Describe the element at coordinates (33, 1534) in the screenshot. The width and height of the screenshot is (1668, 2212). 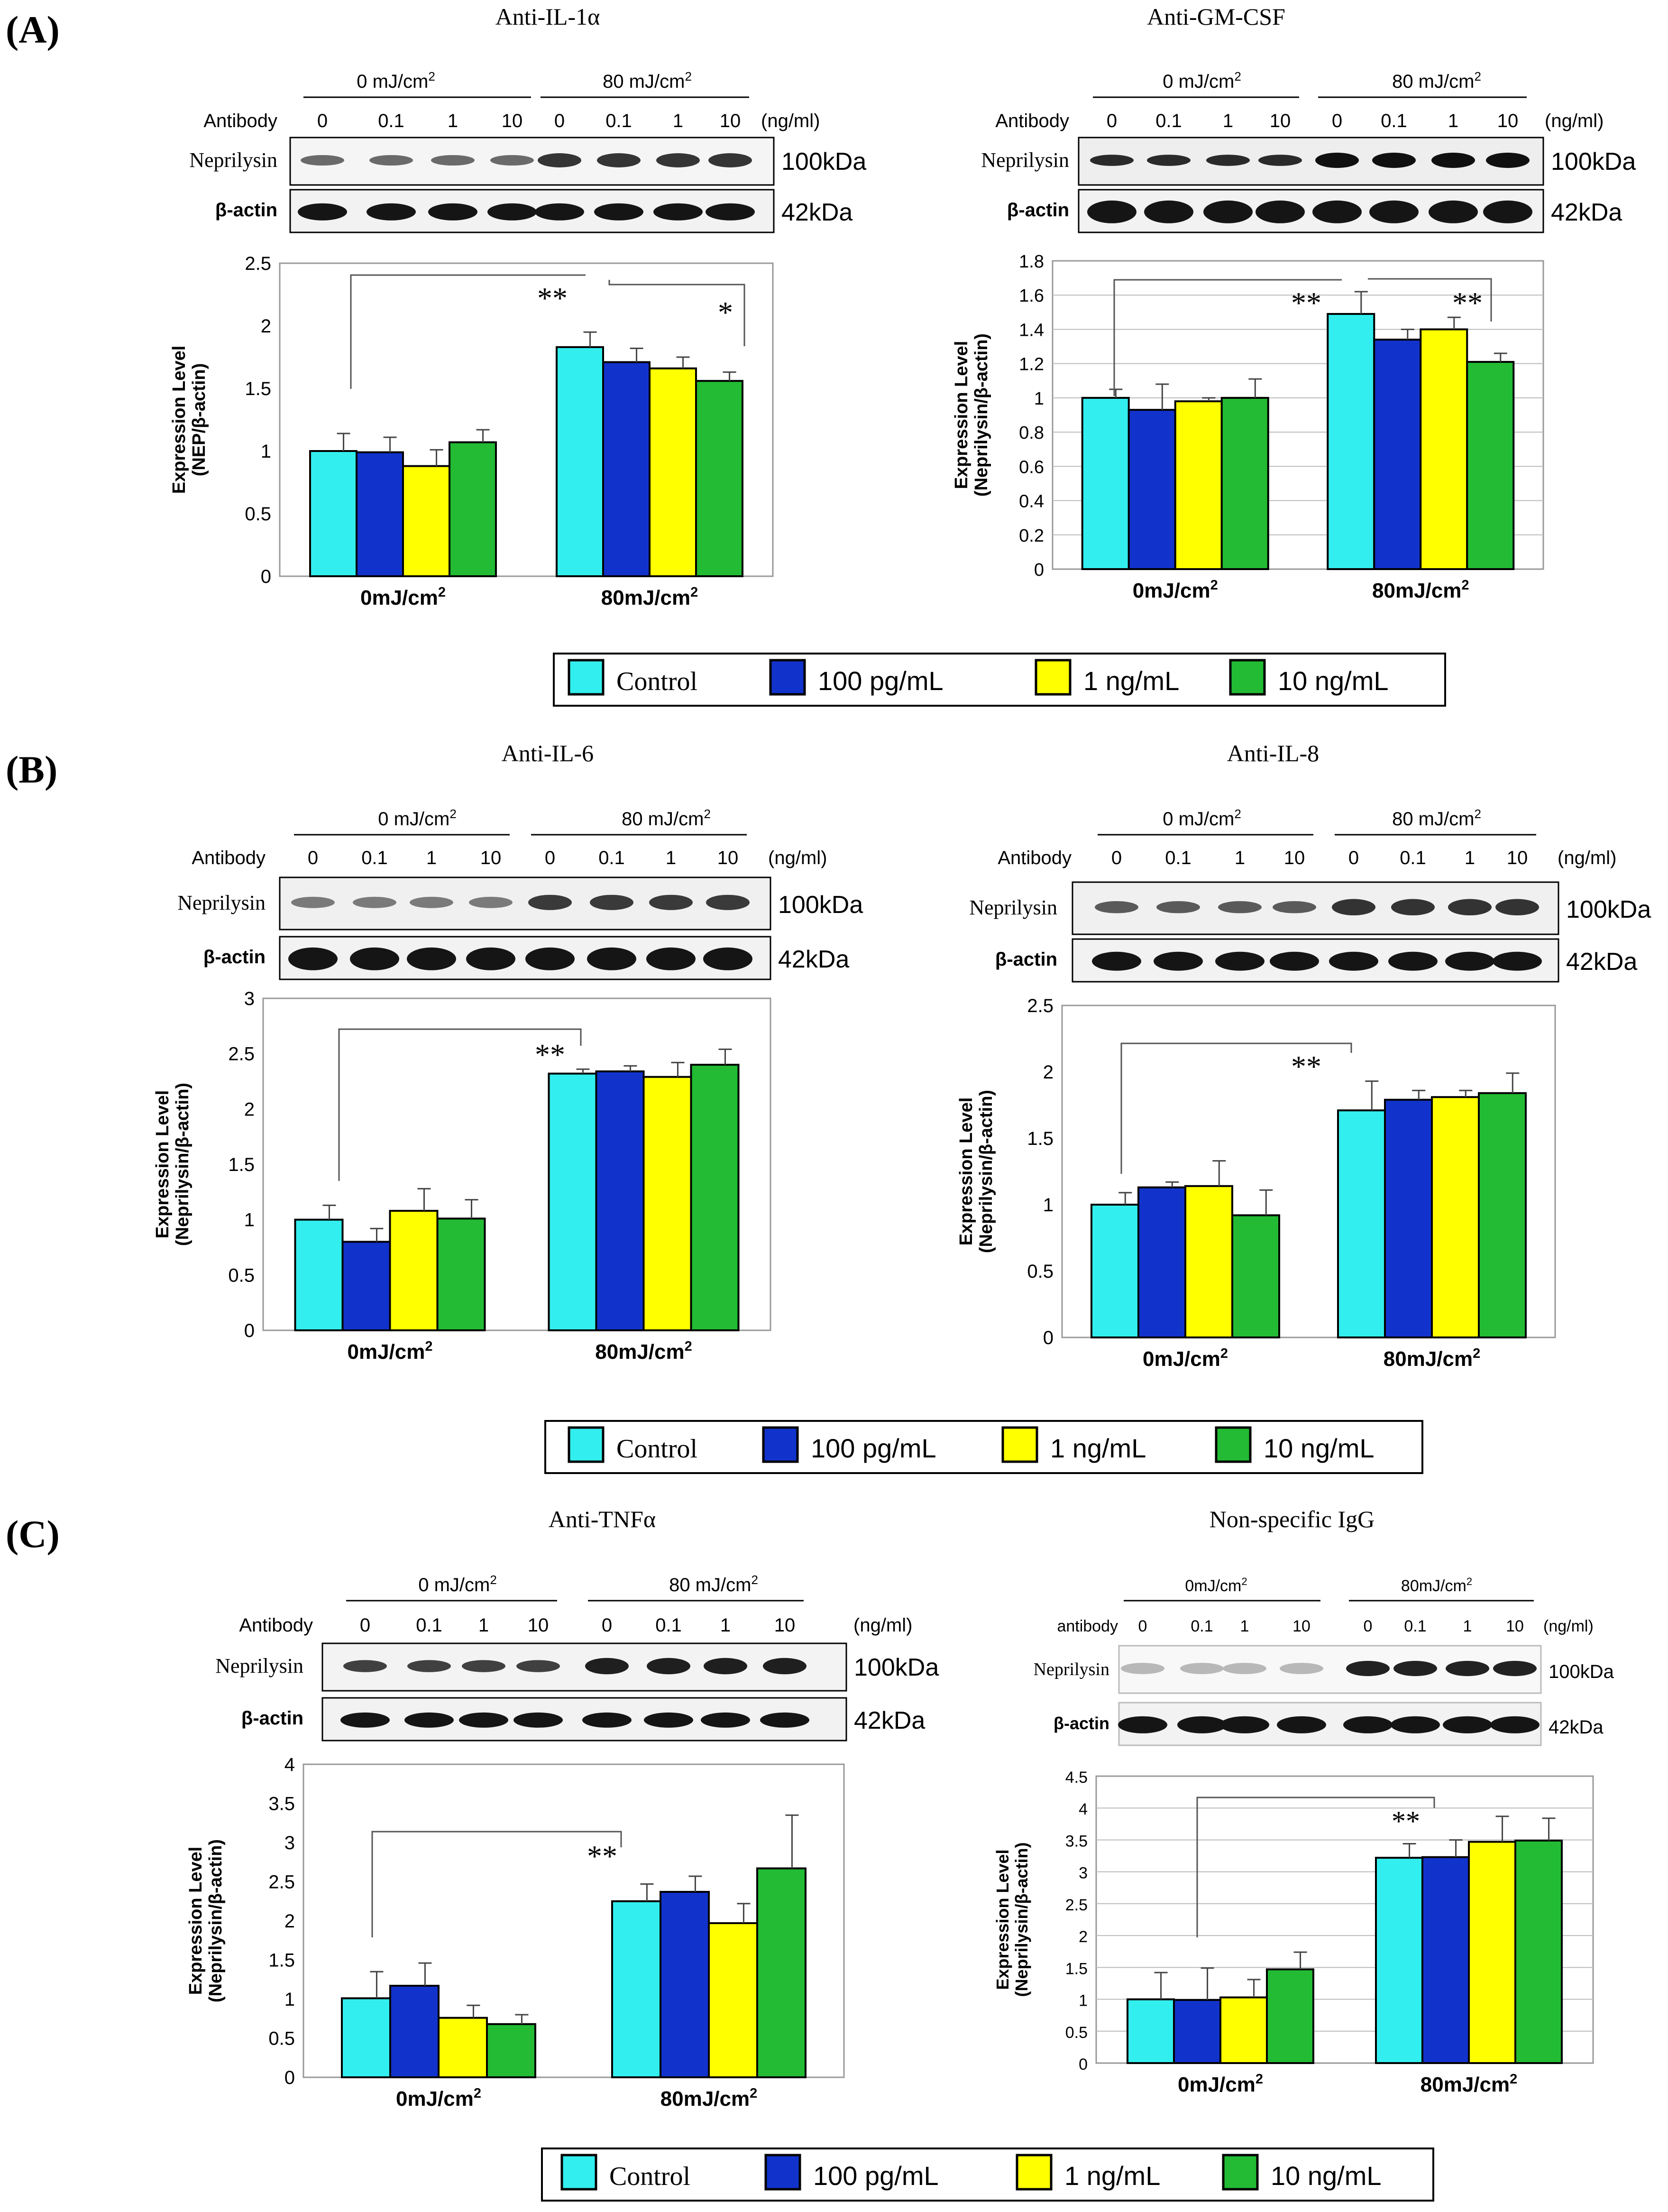
I see `panel-label-C: (C)` at that location.